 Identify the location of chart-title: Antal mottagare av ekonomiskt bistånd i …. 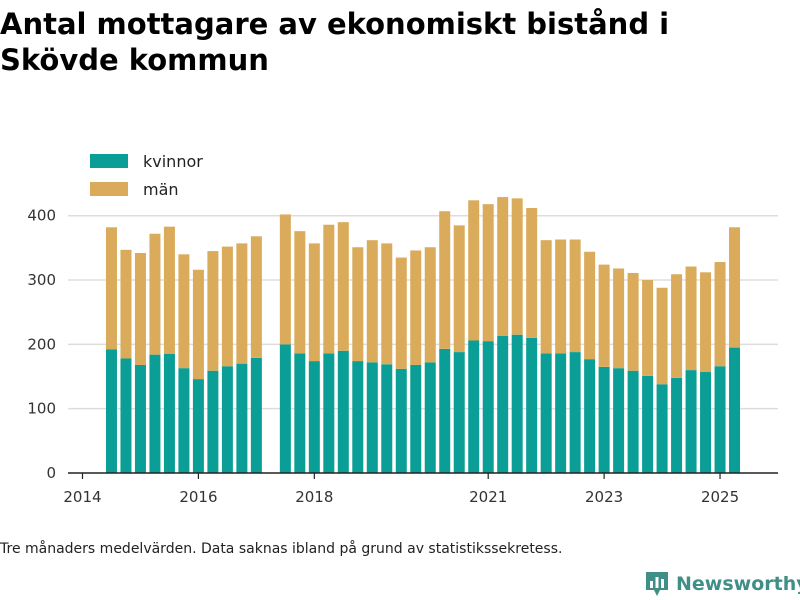
(335, 42).